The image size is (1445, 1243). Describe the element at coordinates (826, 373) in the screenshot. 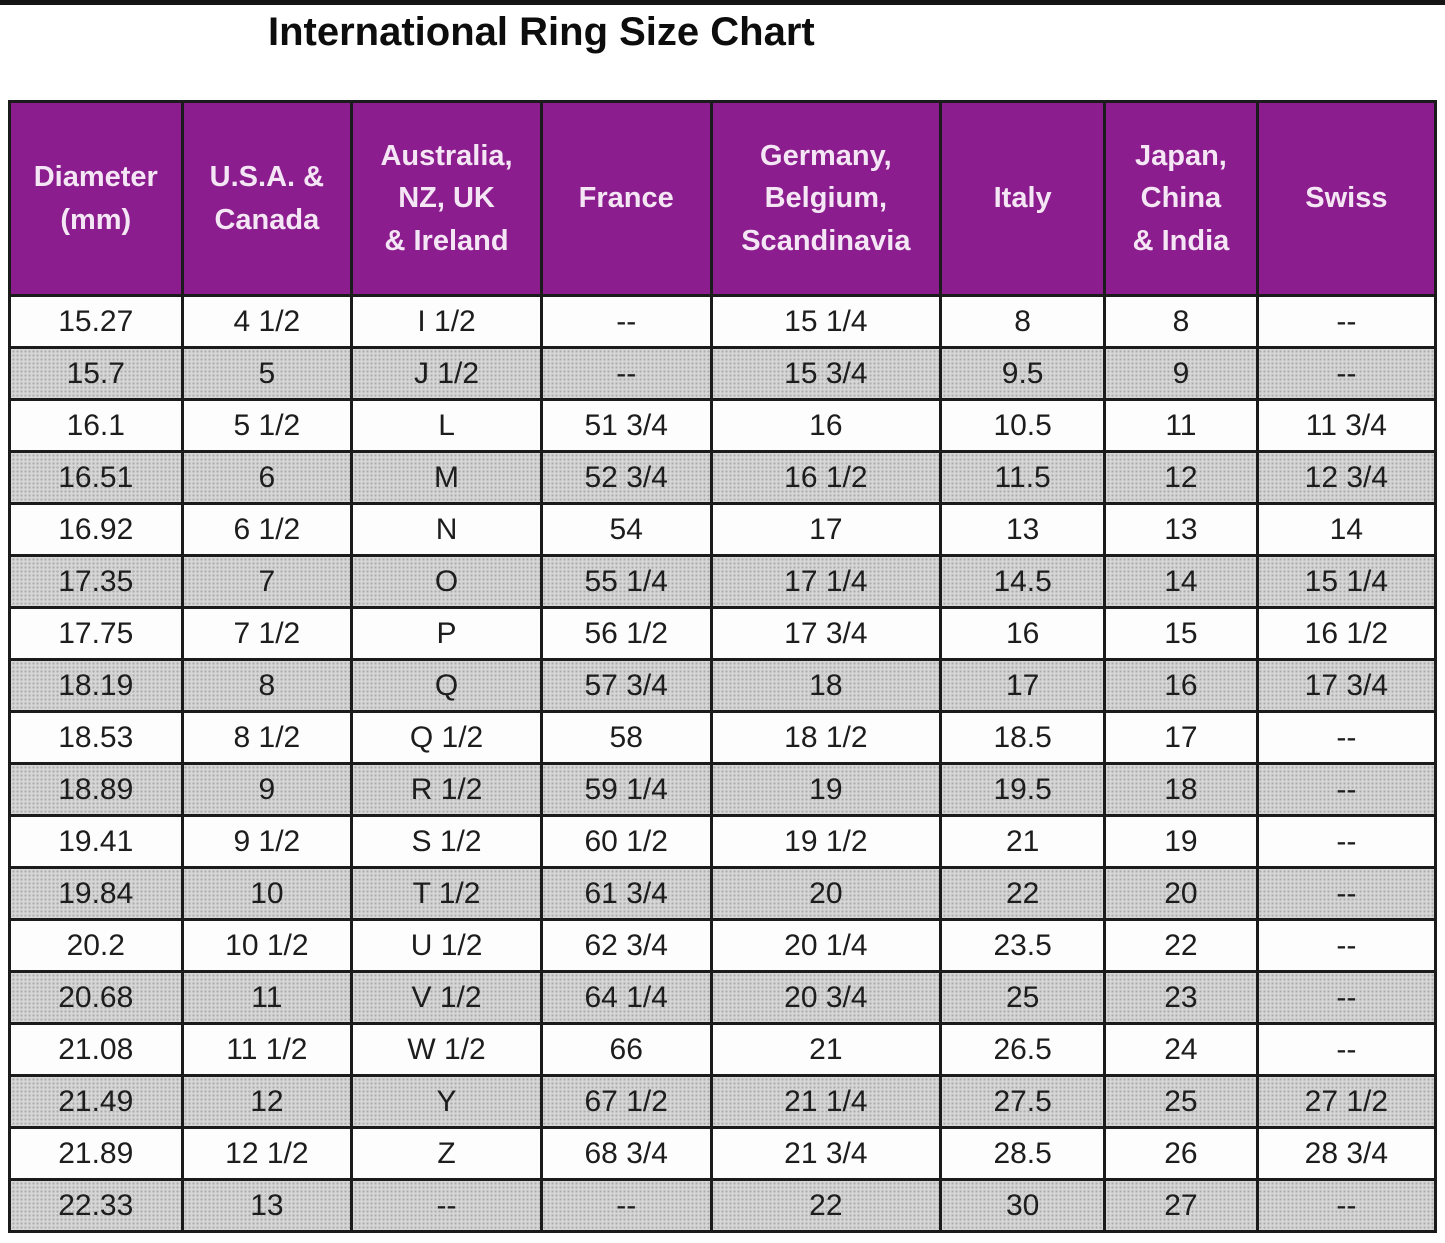

I see `table-cell: 15 3/4` at that location.